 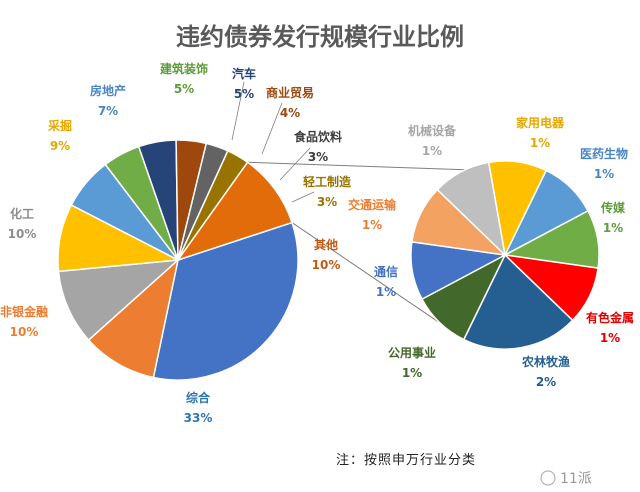 What do you see at coordinates (22, 223) in the screenshot?
I see `data-label: 化工 10%` at bounding box center [22, 223].